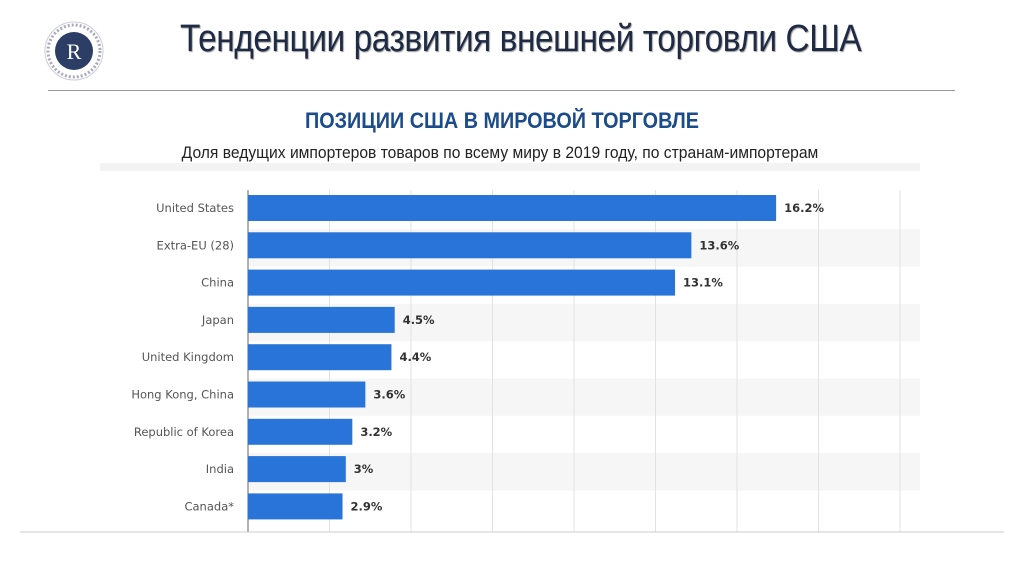 The width and height of the screenshot is (1024, 574). I want to click on bar-extra-eu-28-, so click(470, 245).